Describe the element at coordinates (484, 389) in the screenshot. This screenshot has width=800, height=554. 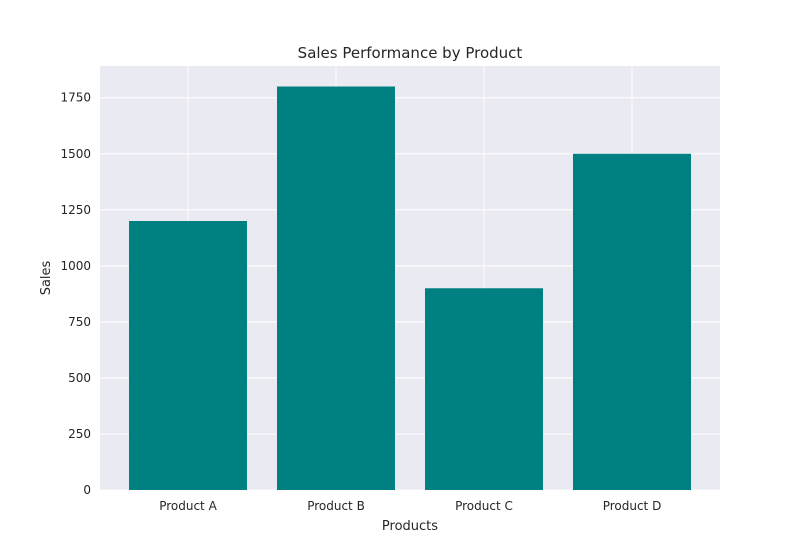
I see `bar-product-c` at that location.